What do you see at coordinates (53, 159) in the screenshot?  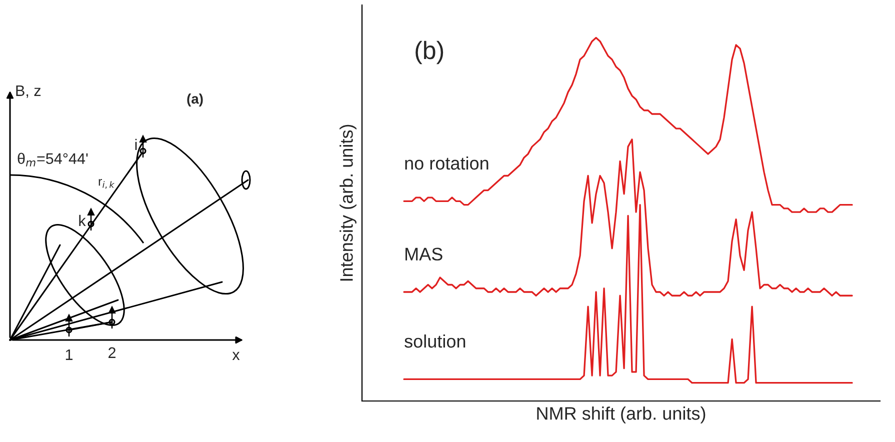 I see `text: θ$_{m}$=54°44'` at bounding box center [53, 159].